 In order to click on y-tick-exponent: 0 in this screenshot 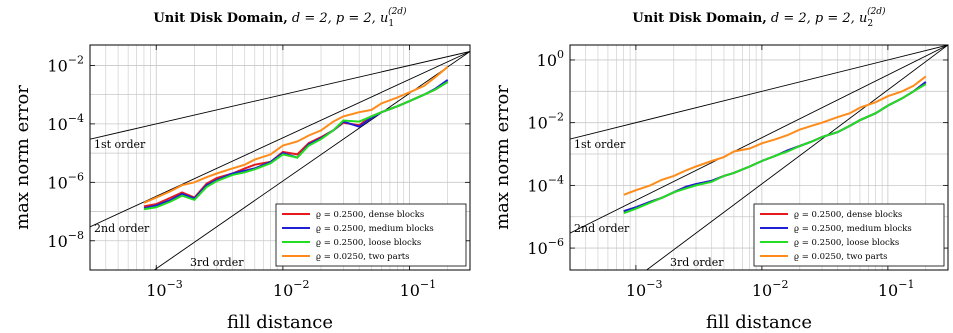, I will do `click(560, 54)`.